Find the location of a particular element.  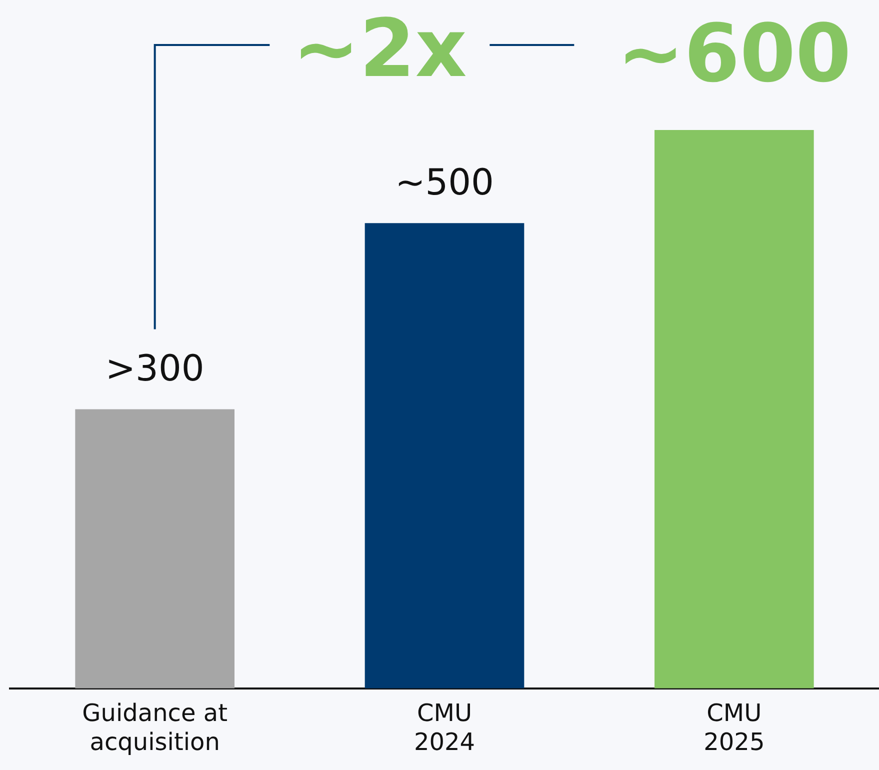

x-tick-label: CMU 2024 is located at coordinates (445, 727).